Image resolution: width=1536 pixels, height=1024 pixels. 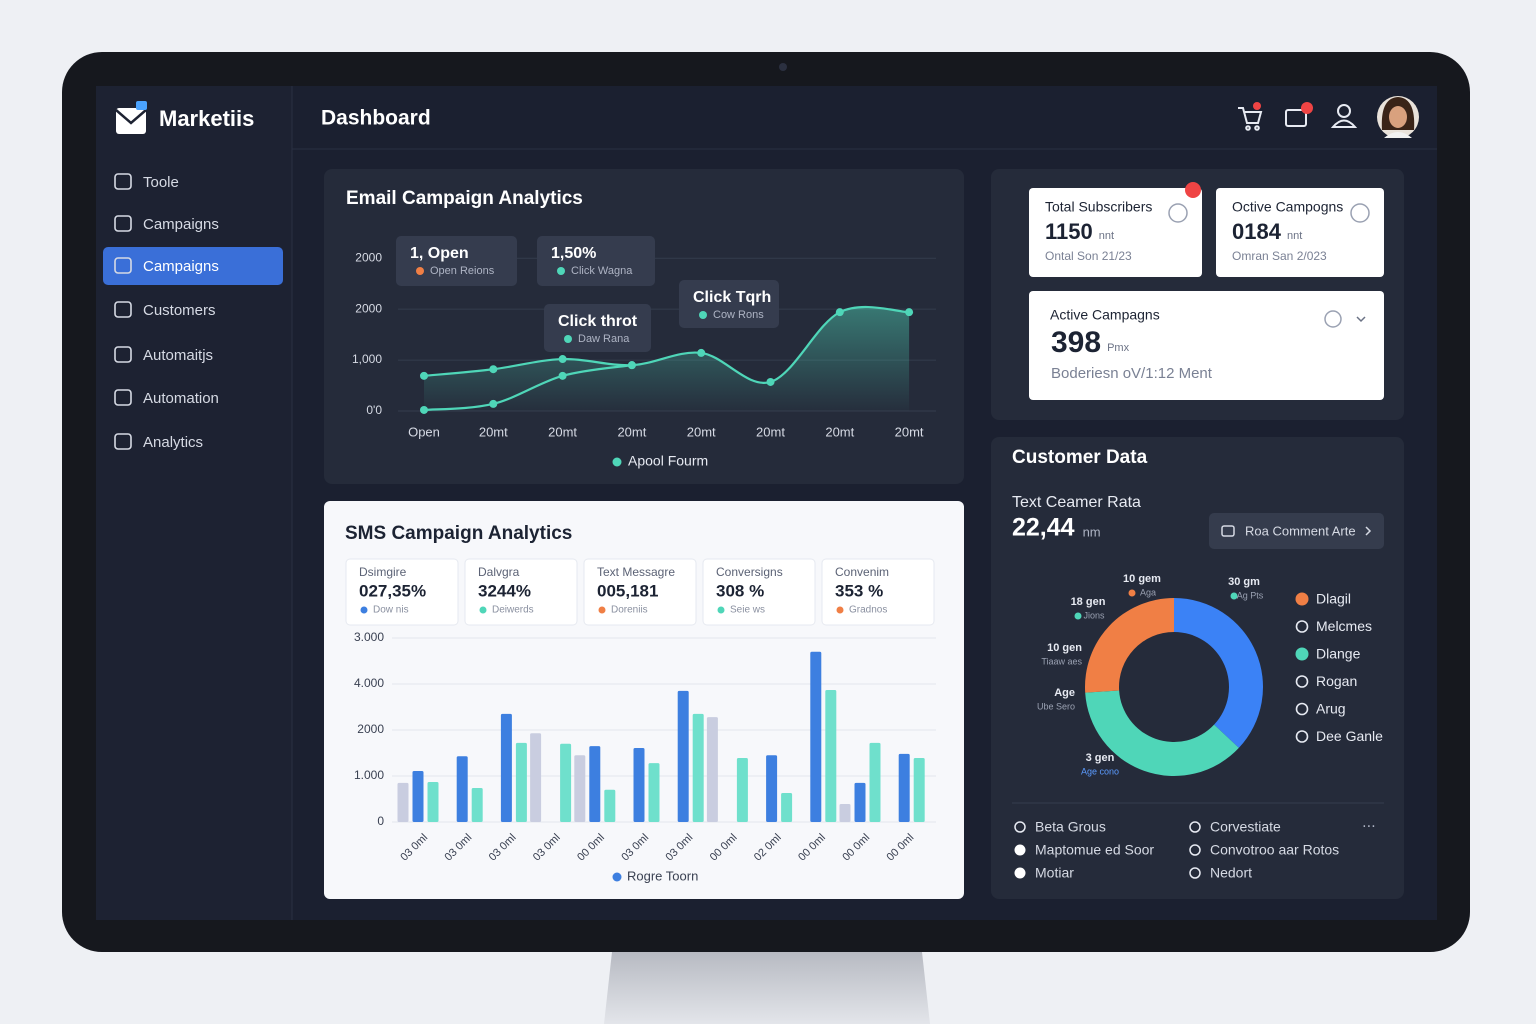 What do you see at coordinates (1070, 827) in the screenshot?
I see `list-item: Beta Grous` at bounding box center [1070, 827].